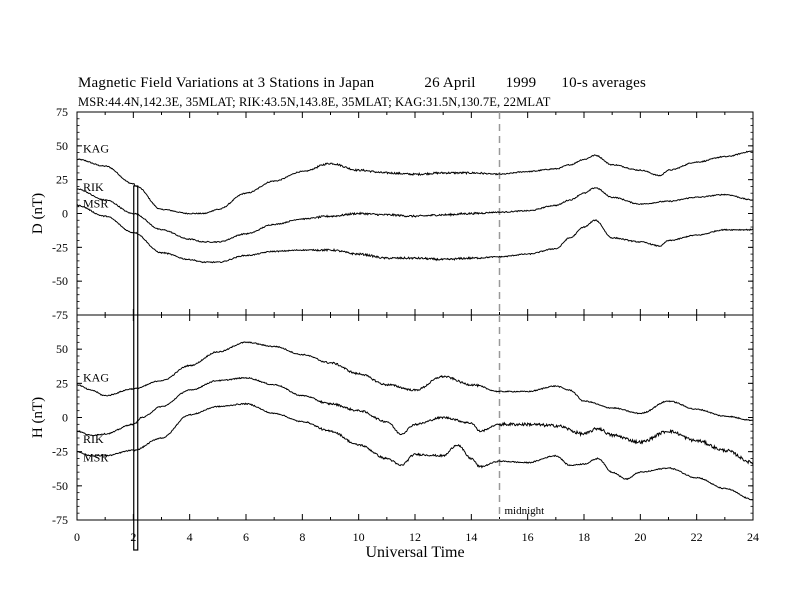 This screenshot has height=612, width=792. I want to click on panel-2-ytick-label: 25, so click(62, 383).